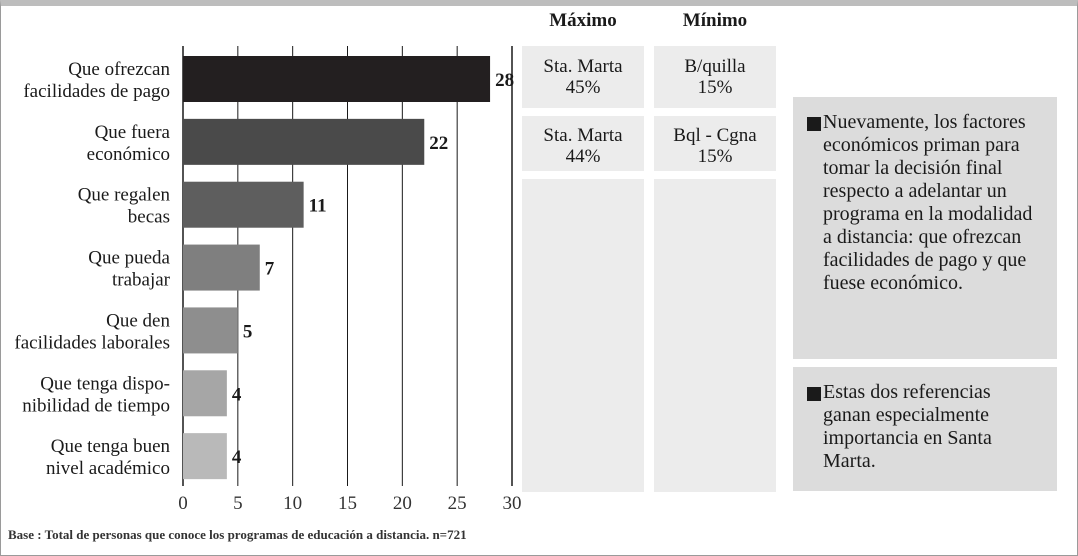 This screenshot has height=556, width=1078. Describe the element at coordinates (438, 143) in the screenshot. I see `bar-value-label: 22` at that location.